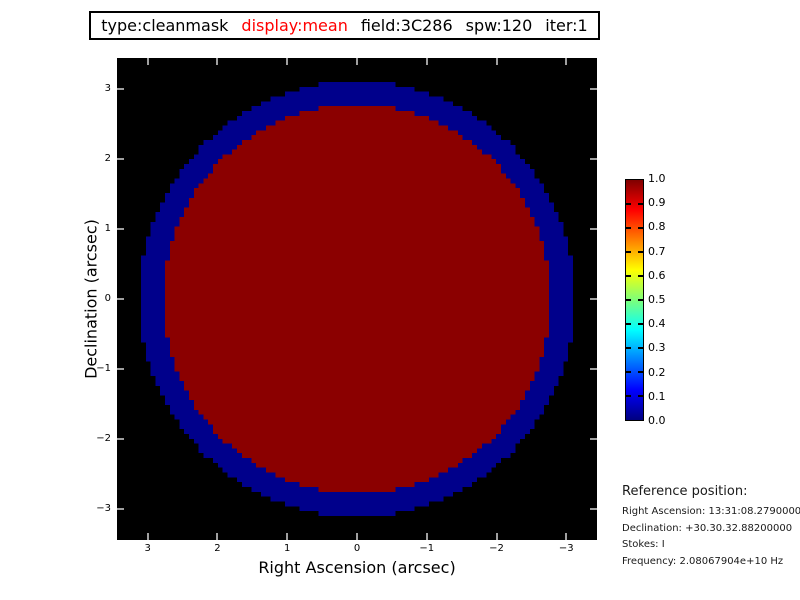  I want to click on y-tick-label: 2, so click(107, 159).